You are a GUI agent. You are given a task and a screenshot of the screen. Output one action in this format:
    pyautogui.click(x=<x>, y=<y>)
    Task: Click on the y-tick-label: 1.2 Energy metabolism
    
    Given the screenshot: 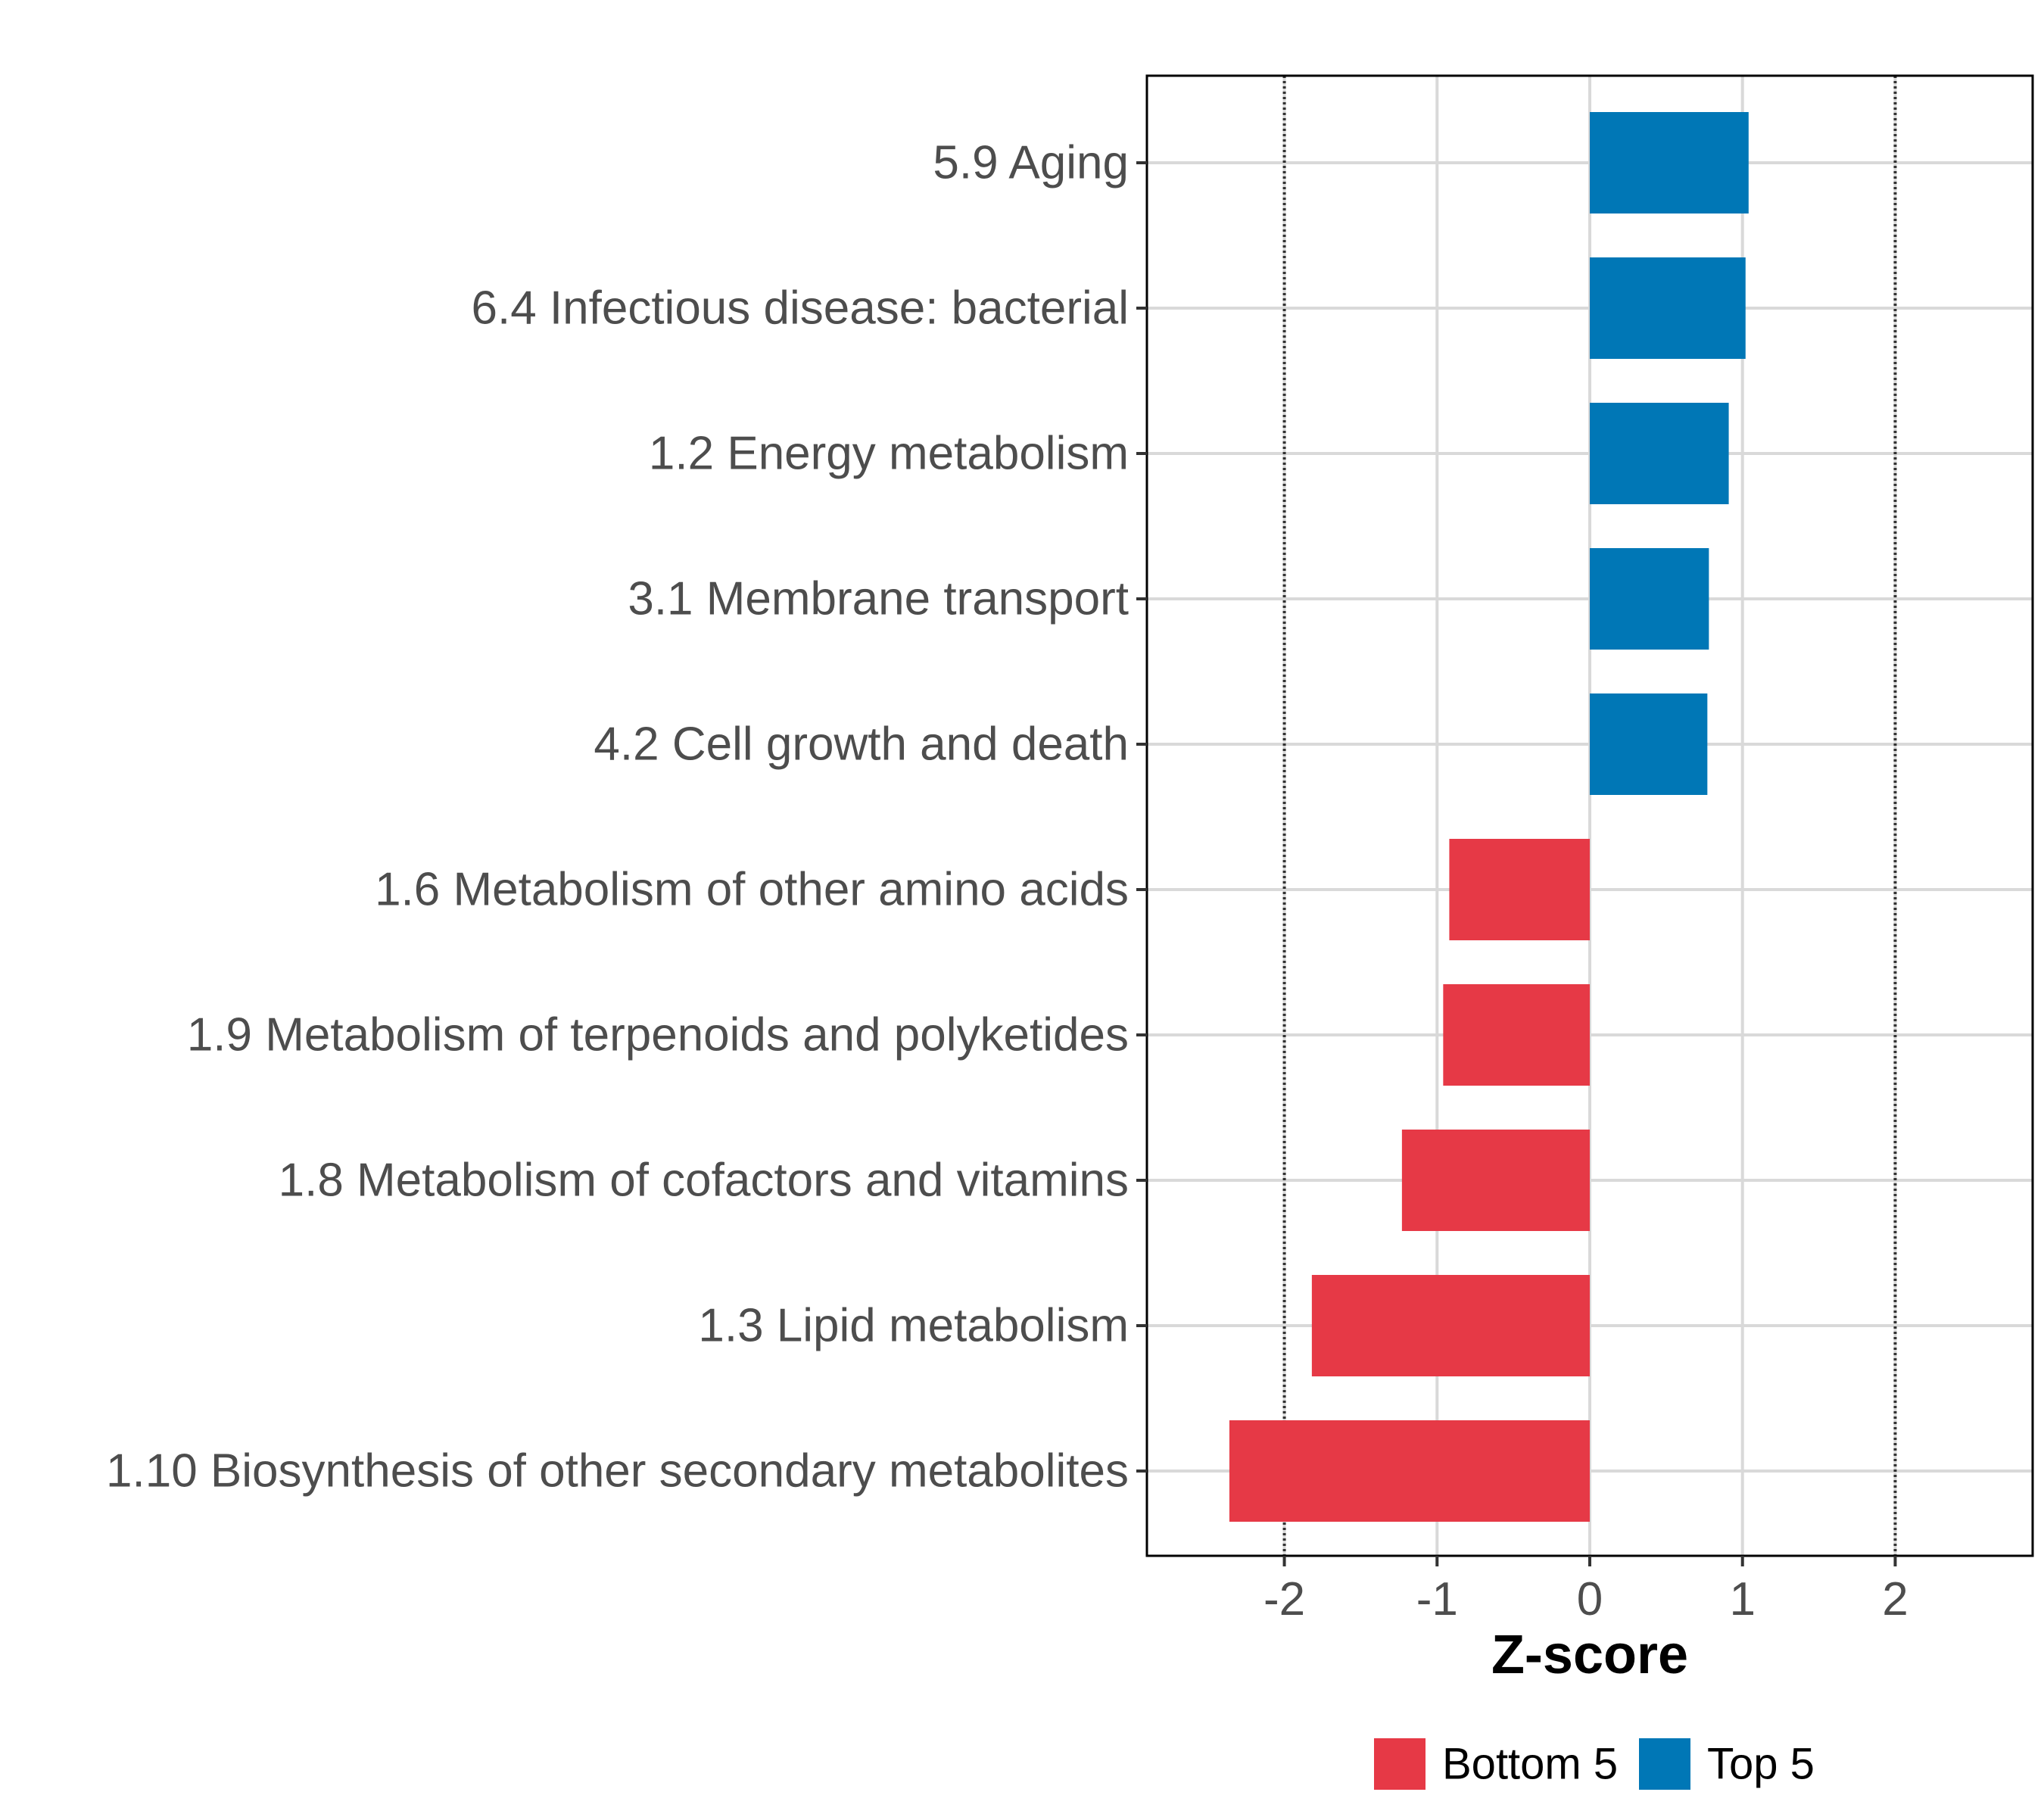 What is the action you would take?
    pyautogui.click(x=889, y=454)
    